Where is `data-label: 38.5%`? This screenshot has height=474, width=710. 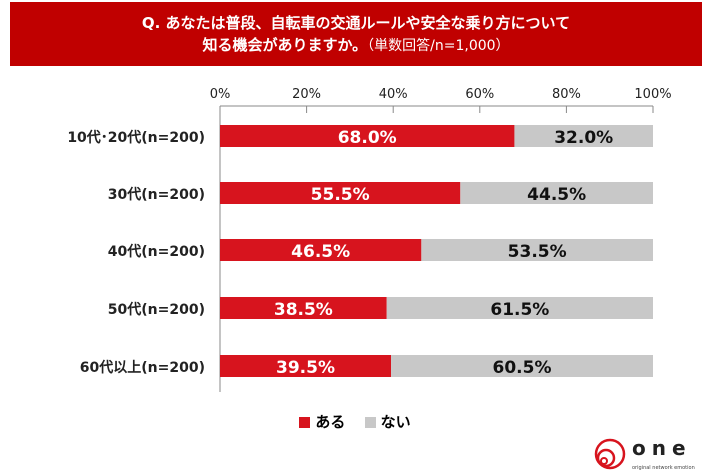 data-label: 38.5% is located at coordinates (303, 310).